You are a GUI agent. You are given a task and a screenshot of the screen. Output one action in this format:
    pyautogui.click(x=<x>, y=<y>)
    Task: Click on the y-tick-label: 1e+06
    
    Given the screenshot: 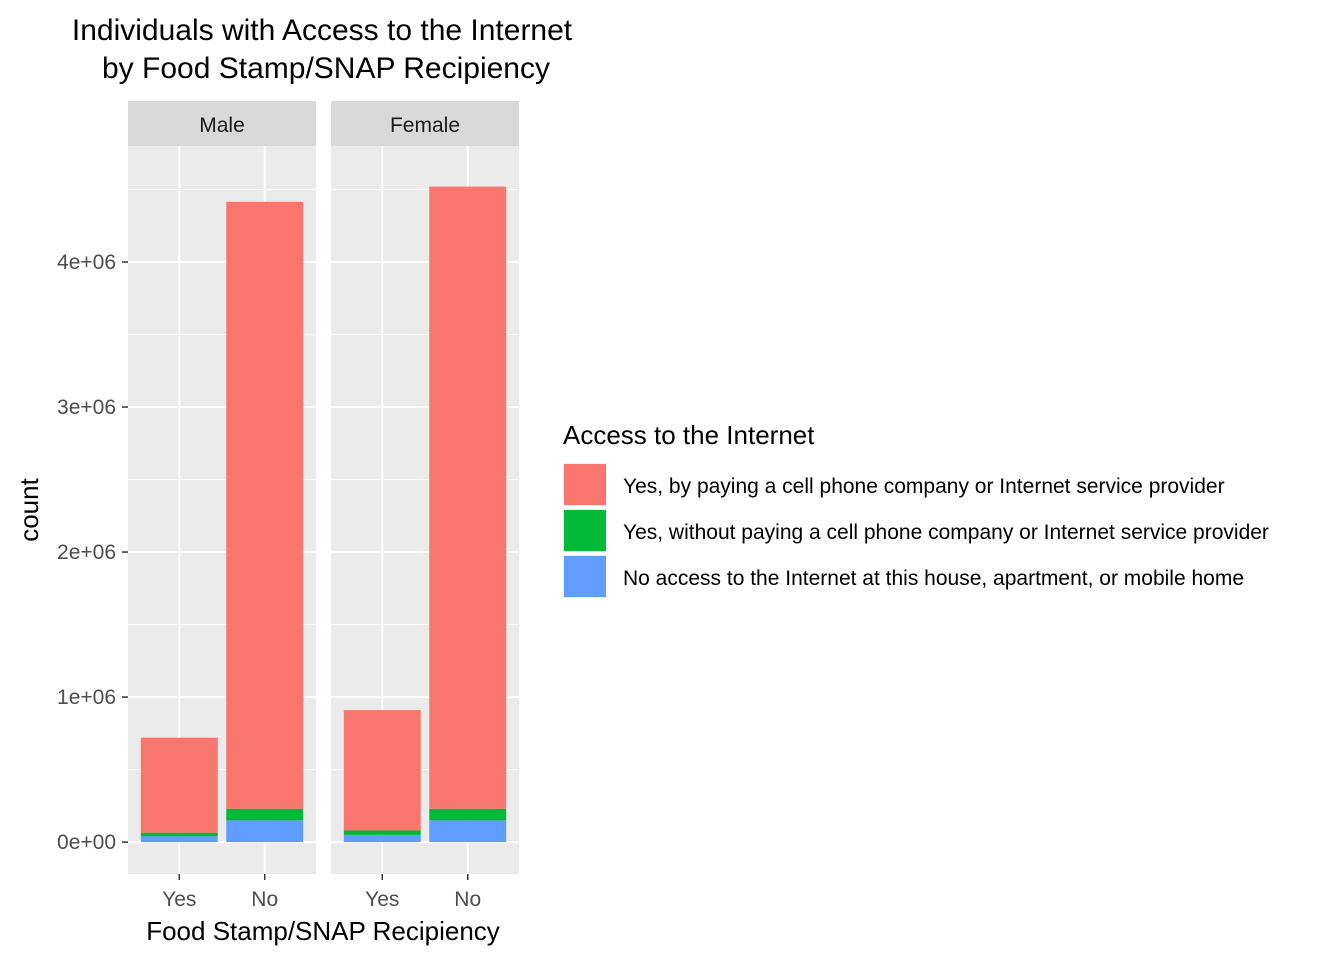 What is the action you would take?
    pyautogui.click(x=86, y=697)
    